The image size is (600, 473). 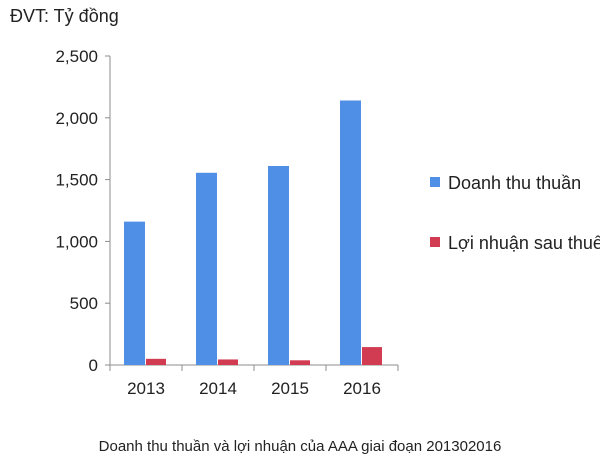 What do you see at coordinates (524, 243) in the screenshot?
I see `legend-label-profit: Lợi nhuận sau thuế` at bounding box center [524, 243].